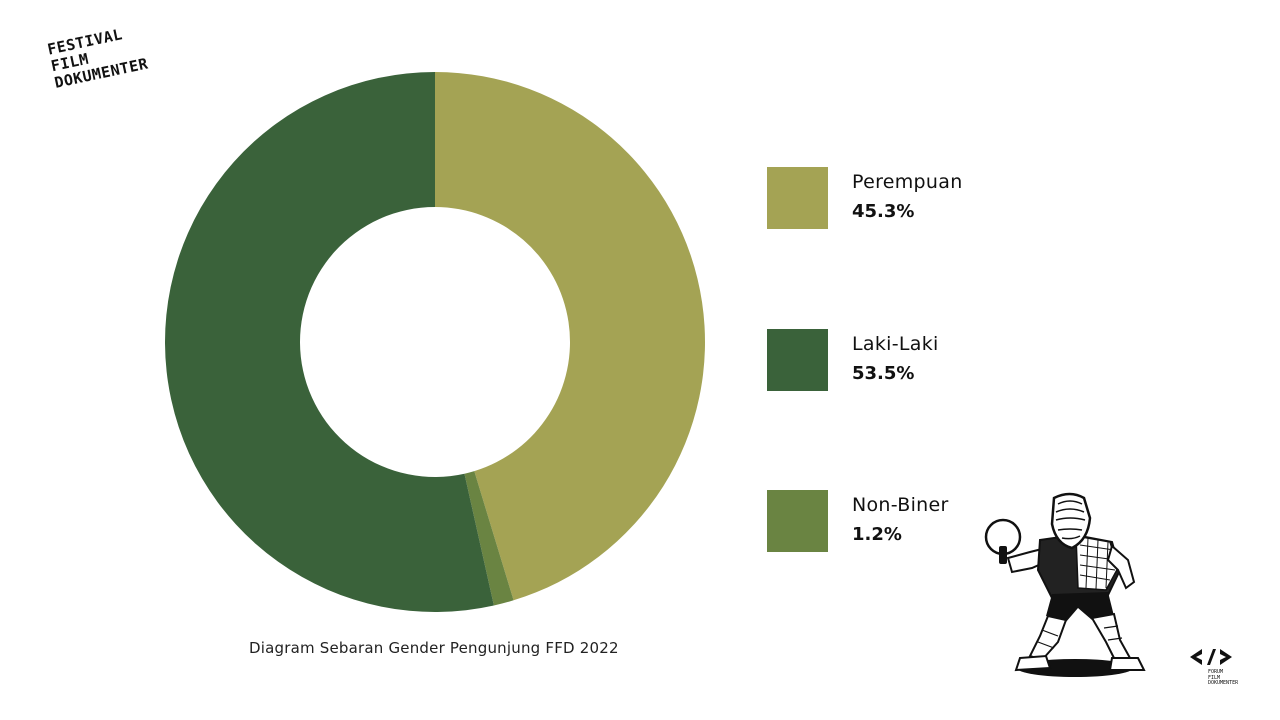 The image size is (1280, 720). I want to click on forum-logo-line-3: DOKUMENTER, so click(1223, 683).